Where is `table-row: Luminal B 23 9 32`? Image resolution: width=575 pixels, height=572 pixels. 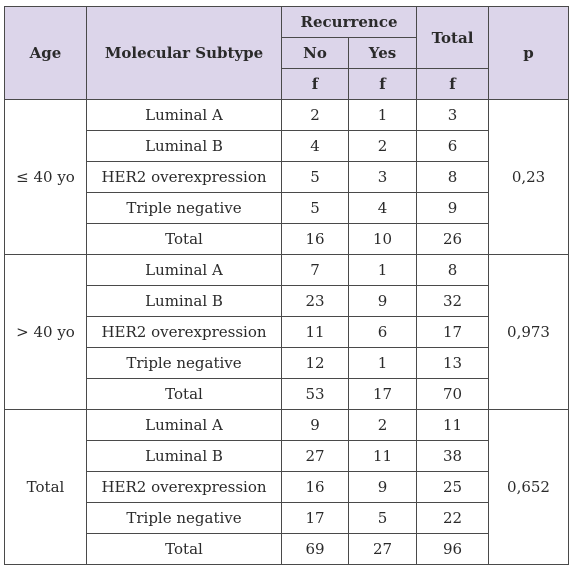 table-row: Luminal B 23 9 32 is located at coordinates (287, 301).